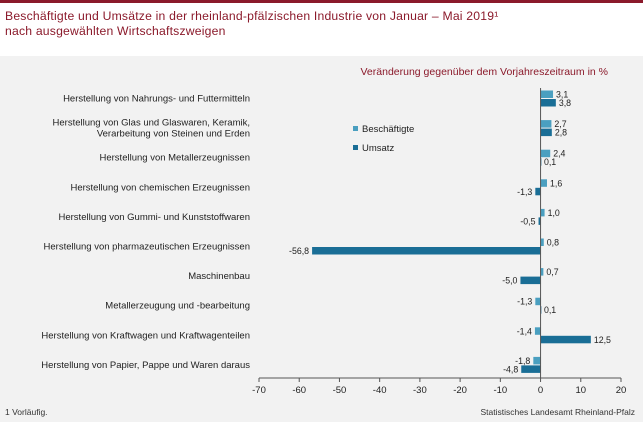 Image resolution: width=643 pixels, height=422 pixels. Describe the element at coordinates (559, 154) in the screenshot. I see `data-label: 2,4` at that location.